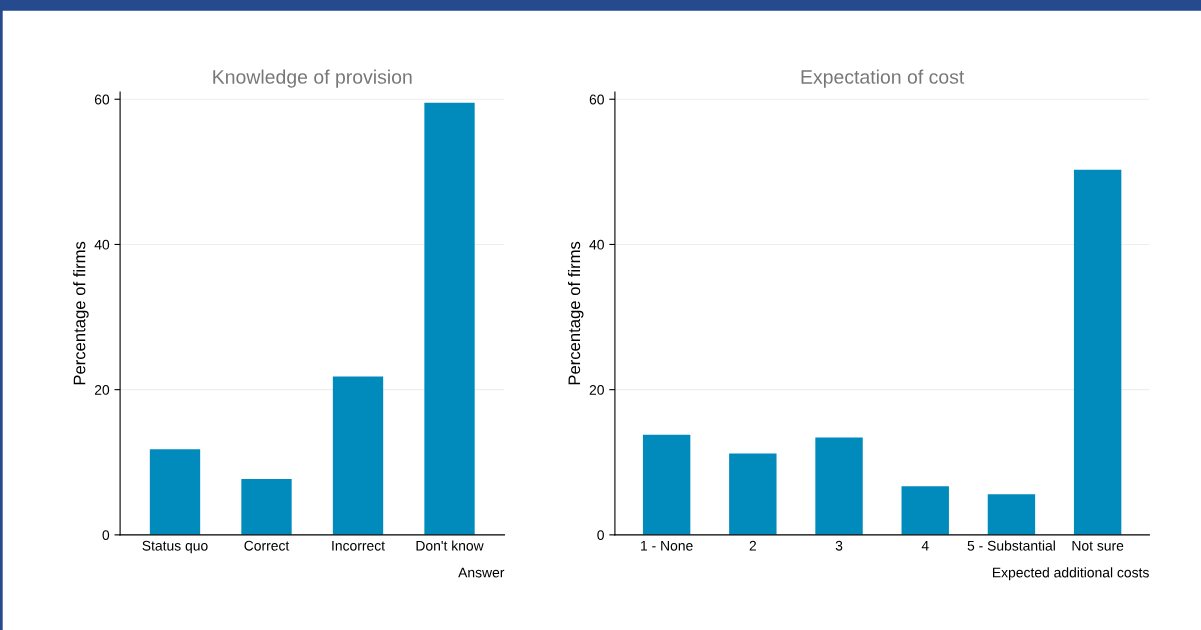 The image size is (1201, 630). Describe the element at coordinates (450, 545) in the screenshot. I see `x-tick-label: Don't know` at that location.